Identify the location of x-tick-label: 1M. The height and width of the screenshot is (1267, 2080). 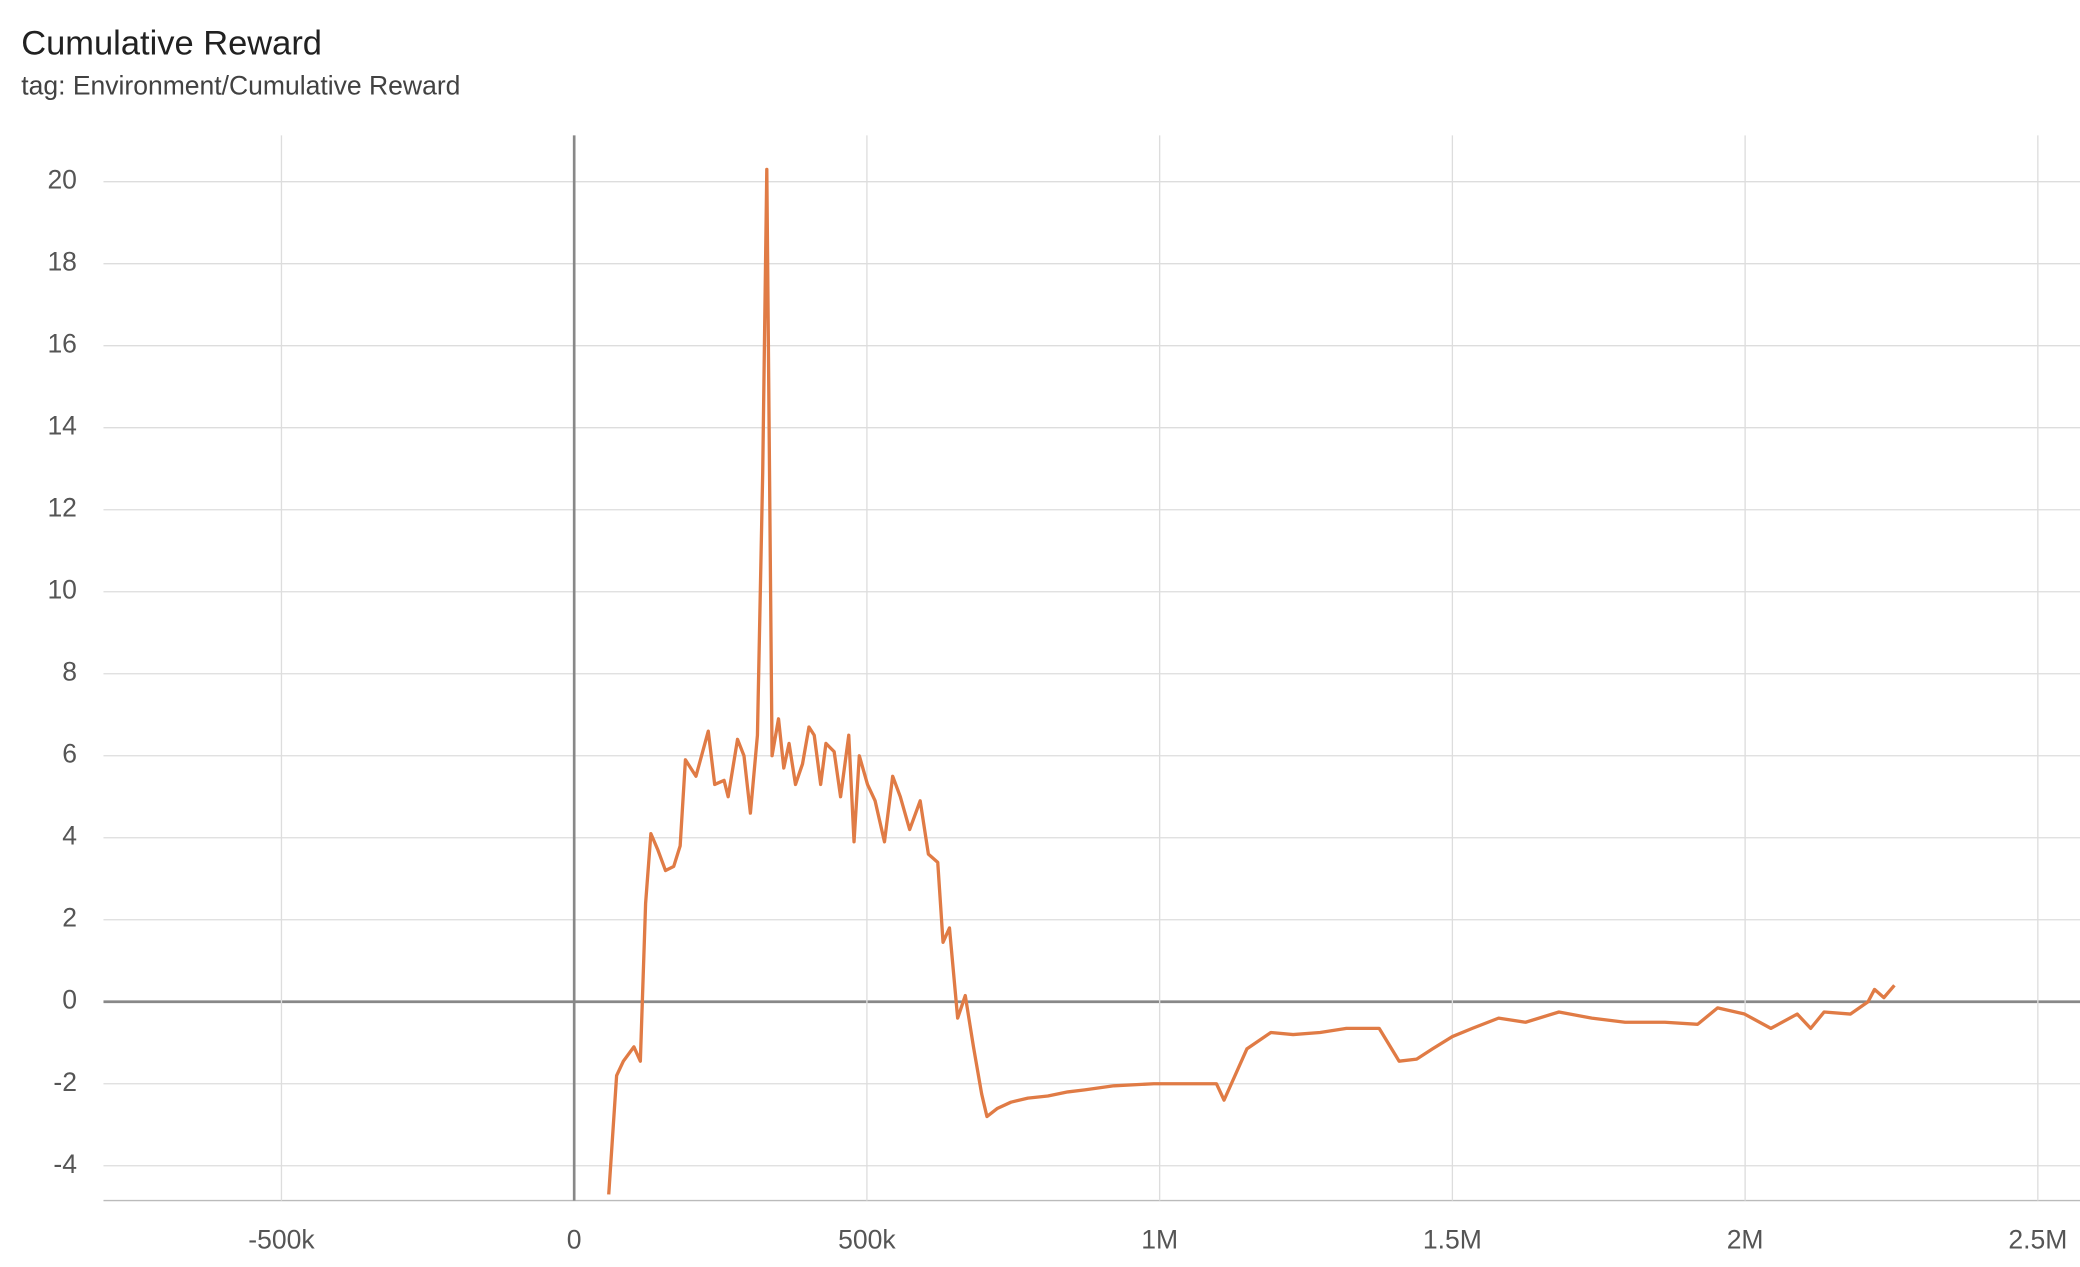
(1159, 1240).